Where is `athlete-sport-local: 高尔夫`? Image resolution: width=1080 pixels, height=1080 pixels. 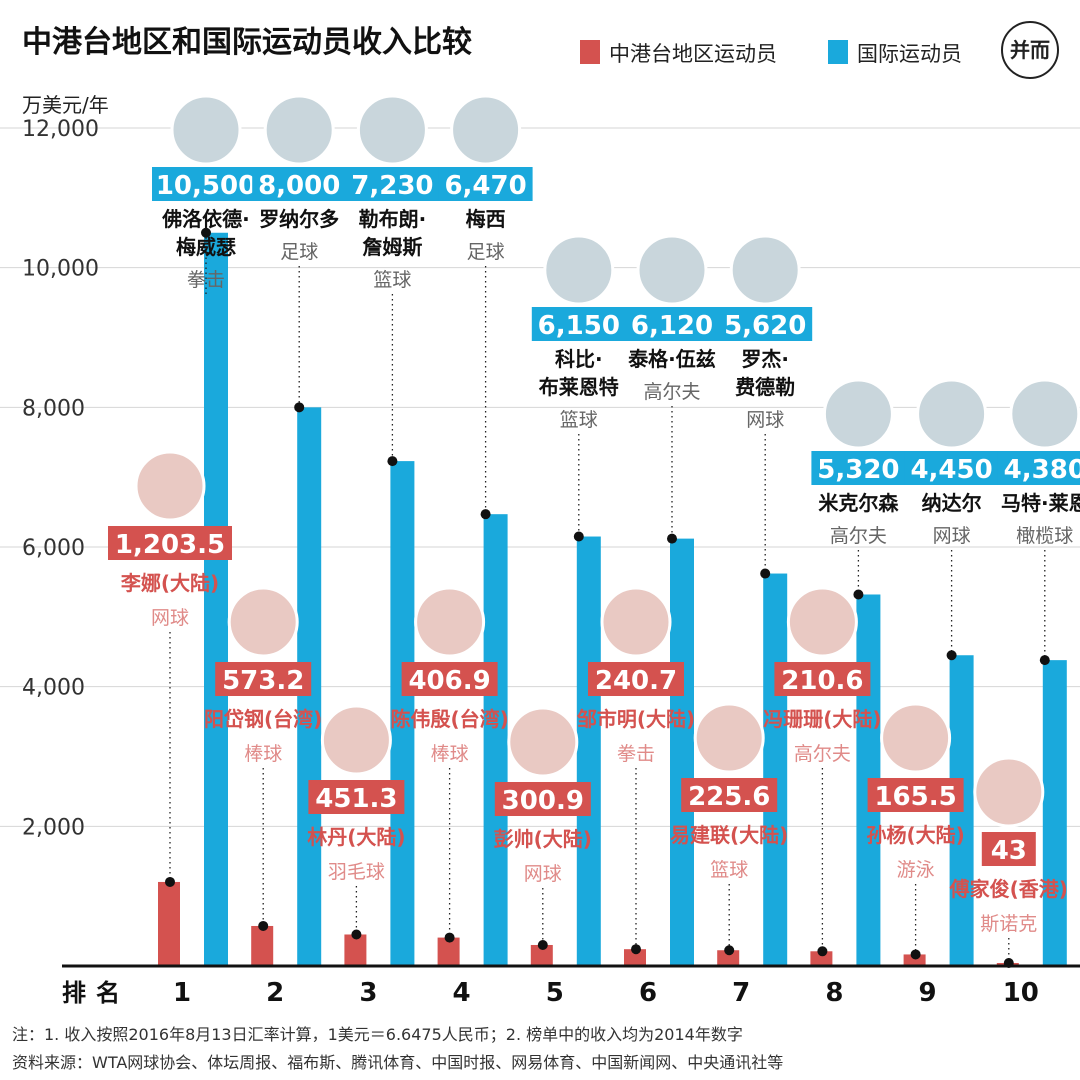
athlete-sport-local: 高尔夫 is located at coordinates (822, 754).